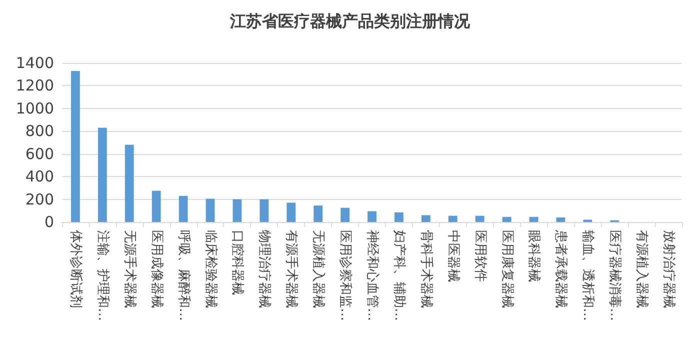 This screenshot has width=700, height=344. What do you see at coordinates (210, 269) in the screenshot?
I see `x-tick-label: 临床检验器械` at bounding box center [210, 269].